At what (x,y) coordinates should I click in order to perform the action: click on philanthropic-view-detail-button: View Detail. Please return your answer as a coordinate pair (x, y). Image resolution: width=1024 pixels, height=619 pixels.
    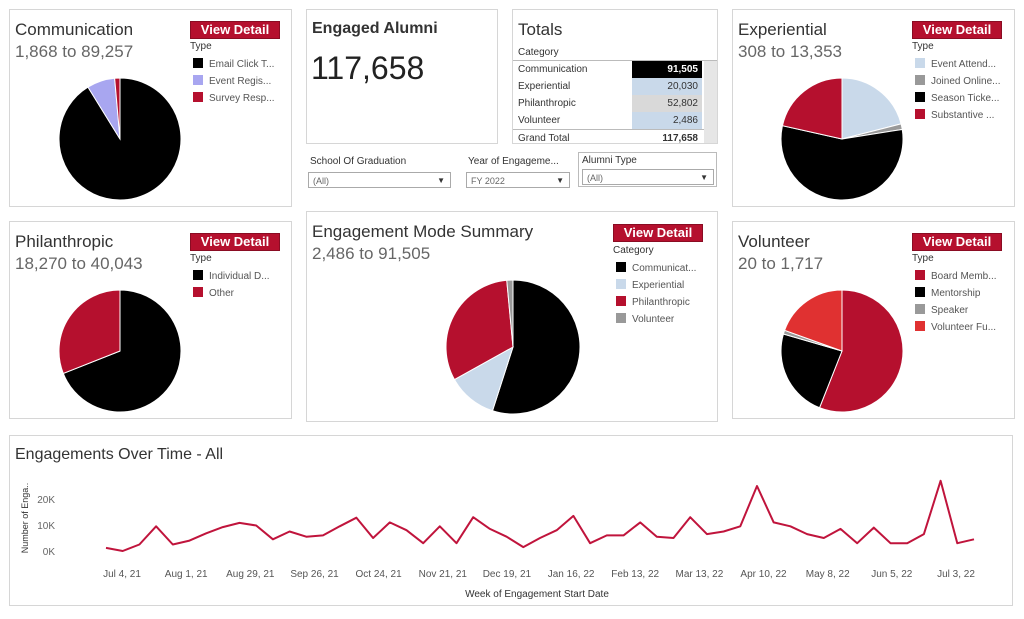
    Looking at the image, I should click on (235, 242).